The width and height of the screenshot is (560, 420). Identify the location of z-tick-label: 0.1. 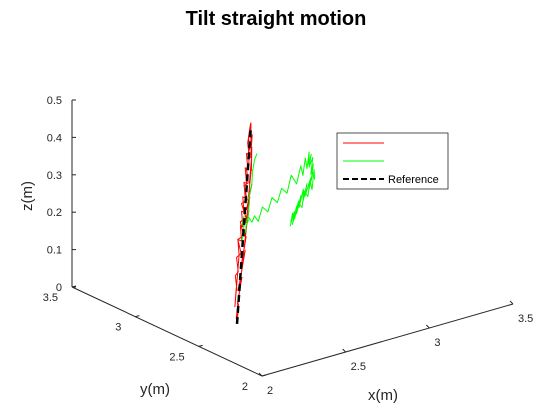
(54, 251).